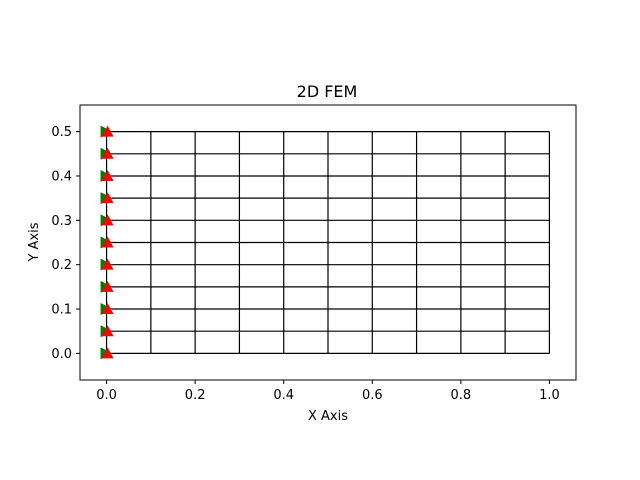 Image resolution: width=640 pixels, height=480 pixels. Describe the element at coordinates (195, 395) in the screenshot. I see `x-tick-label: 0.2` at that location.